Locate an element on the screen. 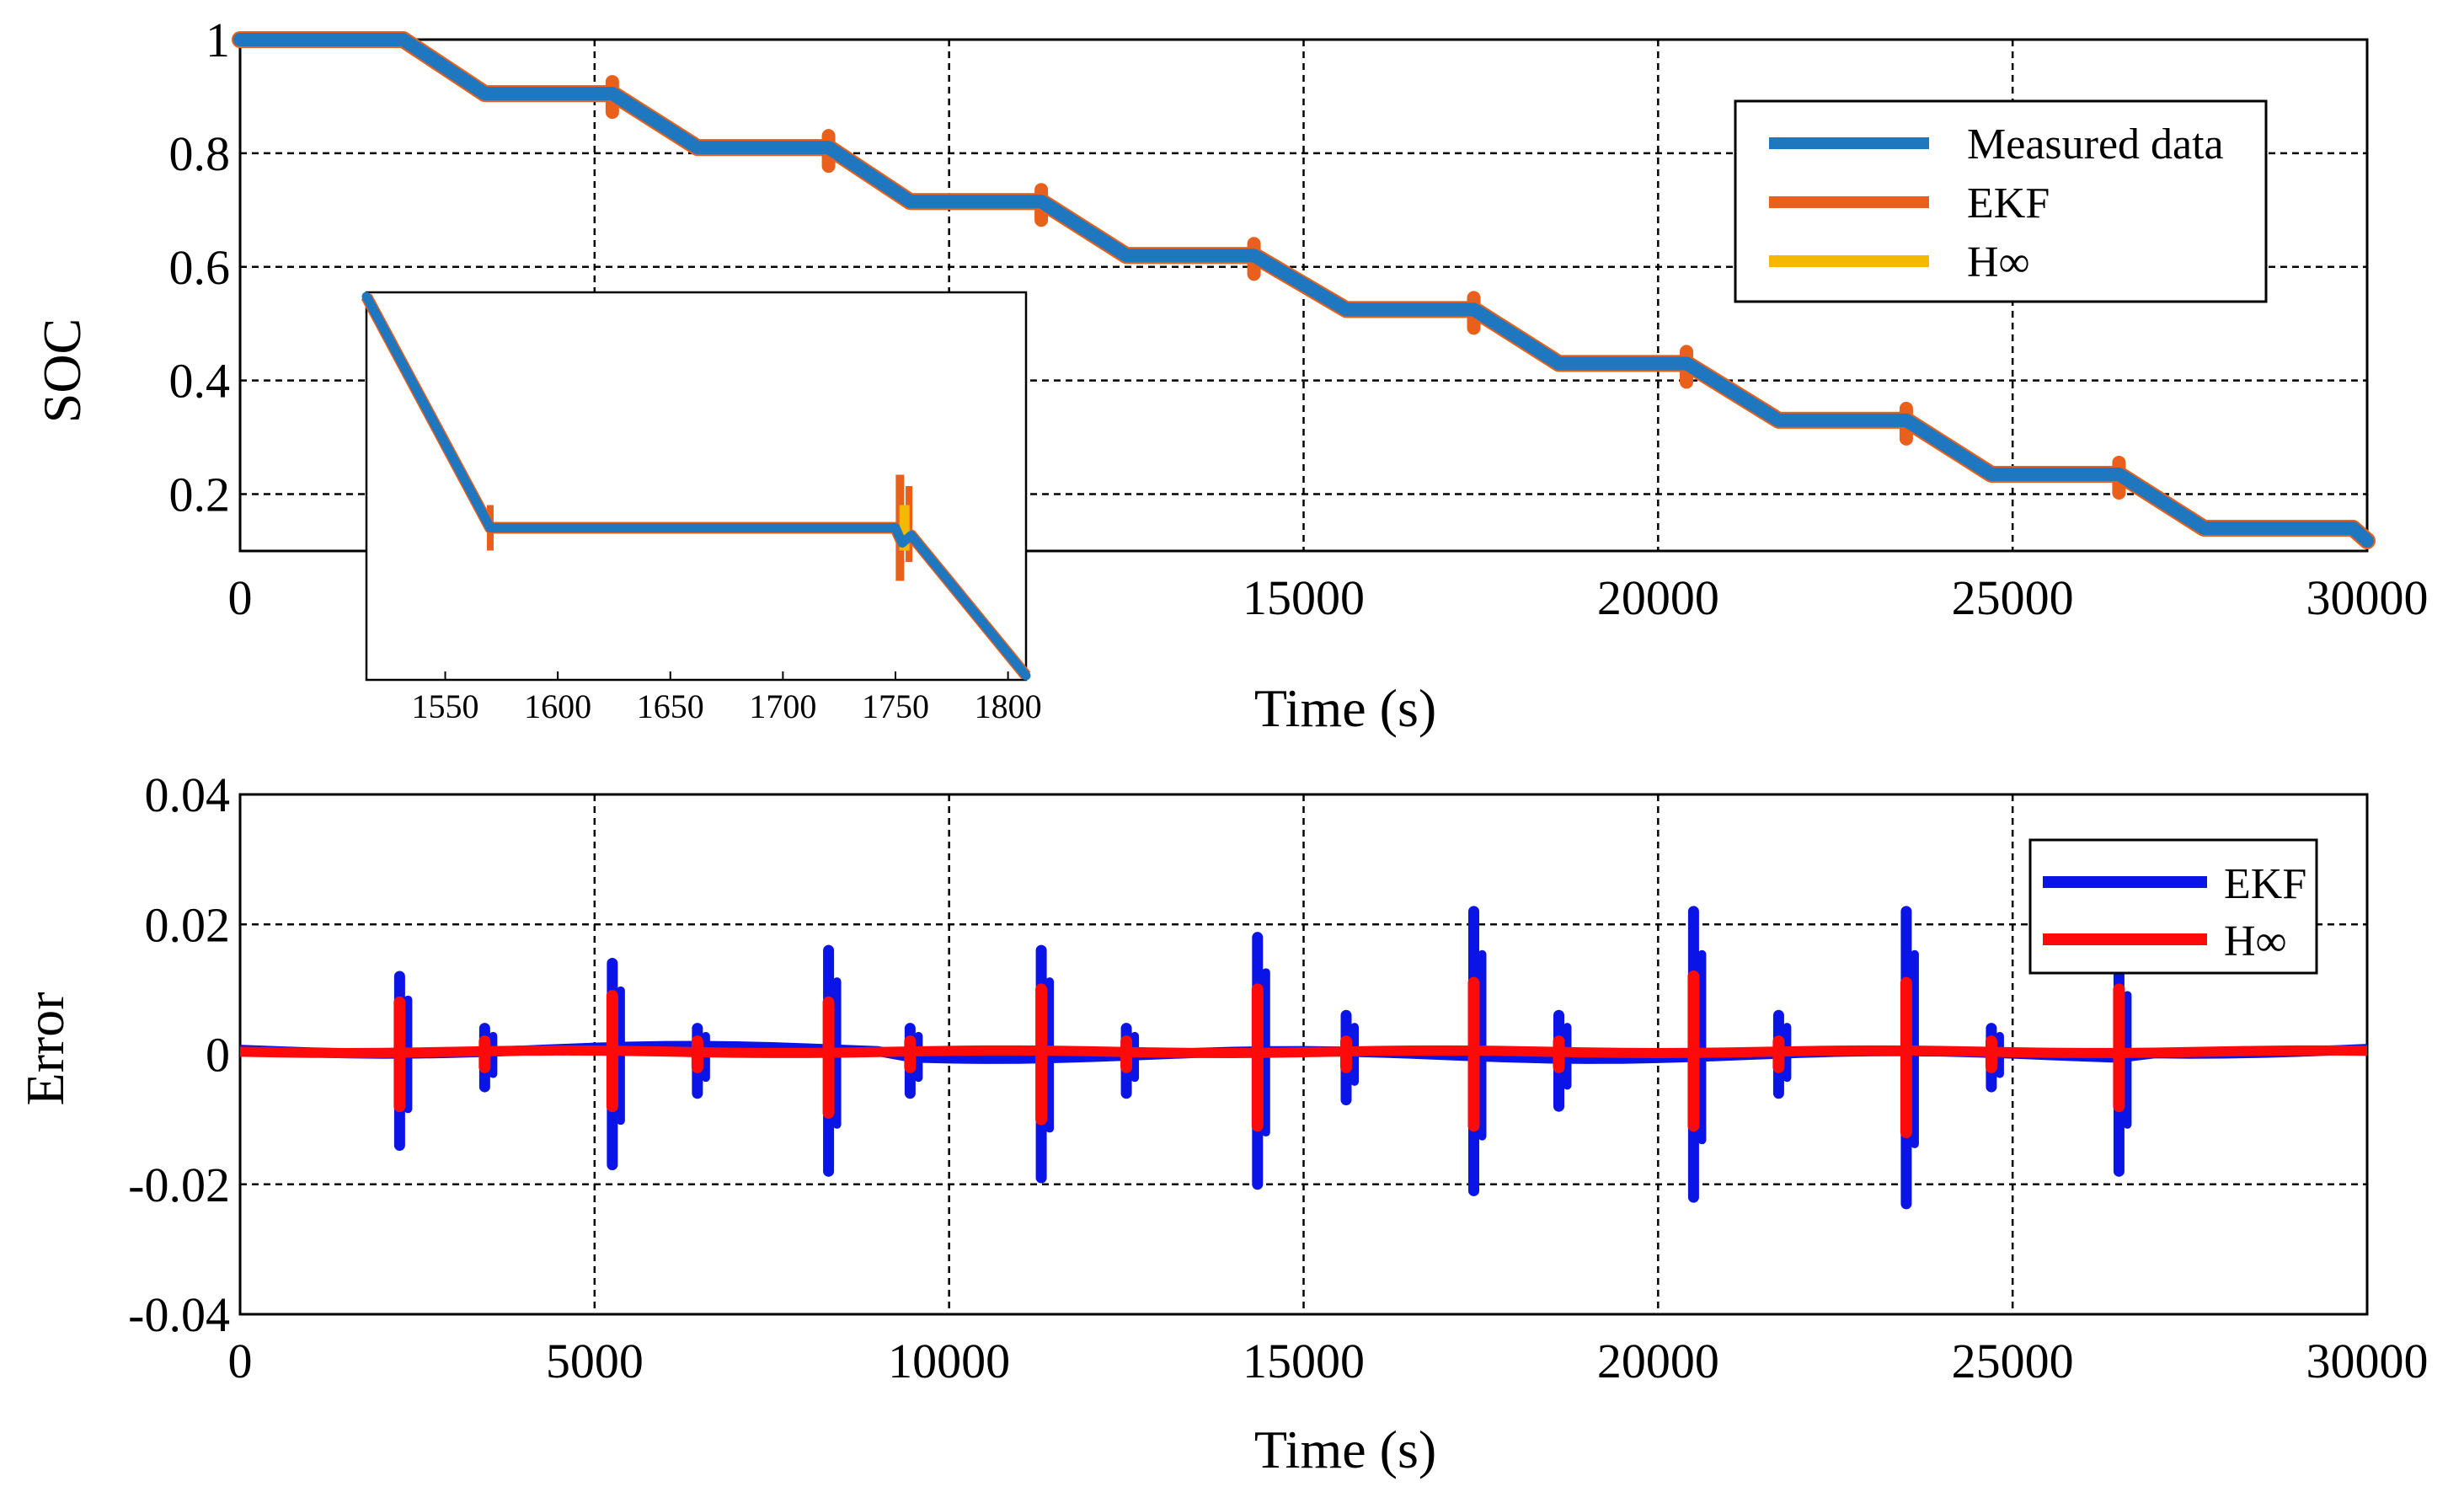  inset-measured-line is located at coordinates (696, 486).